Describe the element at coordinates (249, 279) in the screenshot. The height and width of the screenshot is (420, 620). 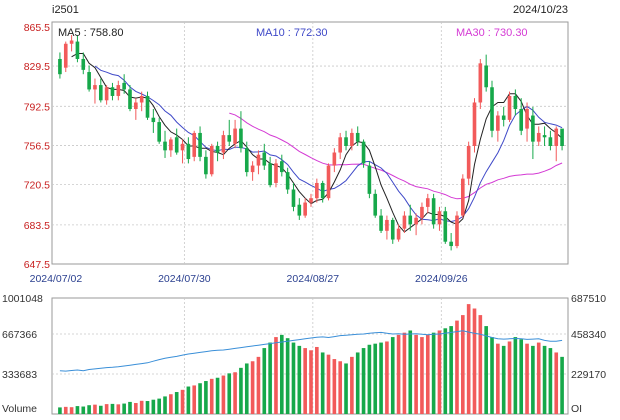
I see `date-axis-labels: 2024/07/02 2024/07/30 2024/08/27 2024/09/26` at that location.